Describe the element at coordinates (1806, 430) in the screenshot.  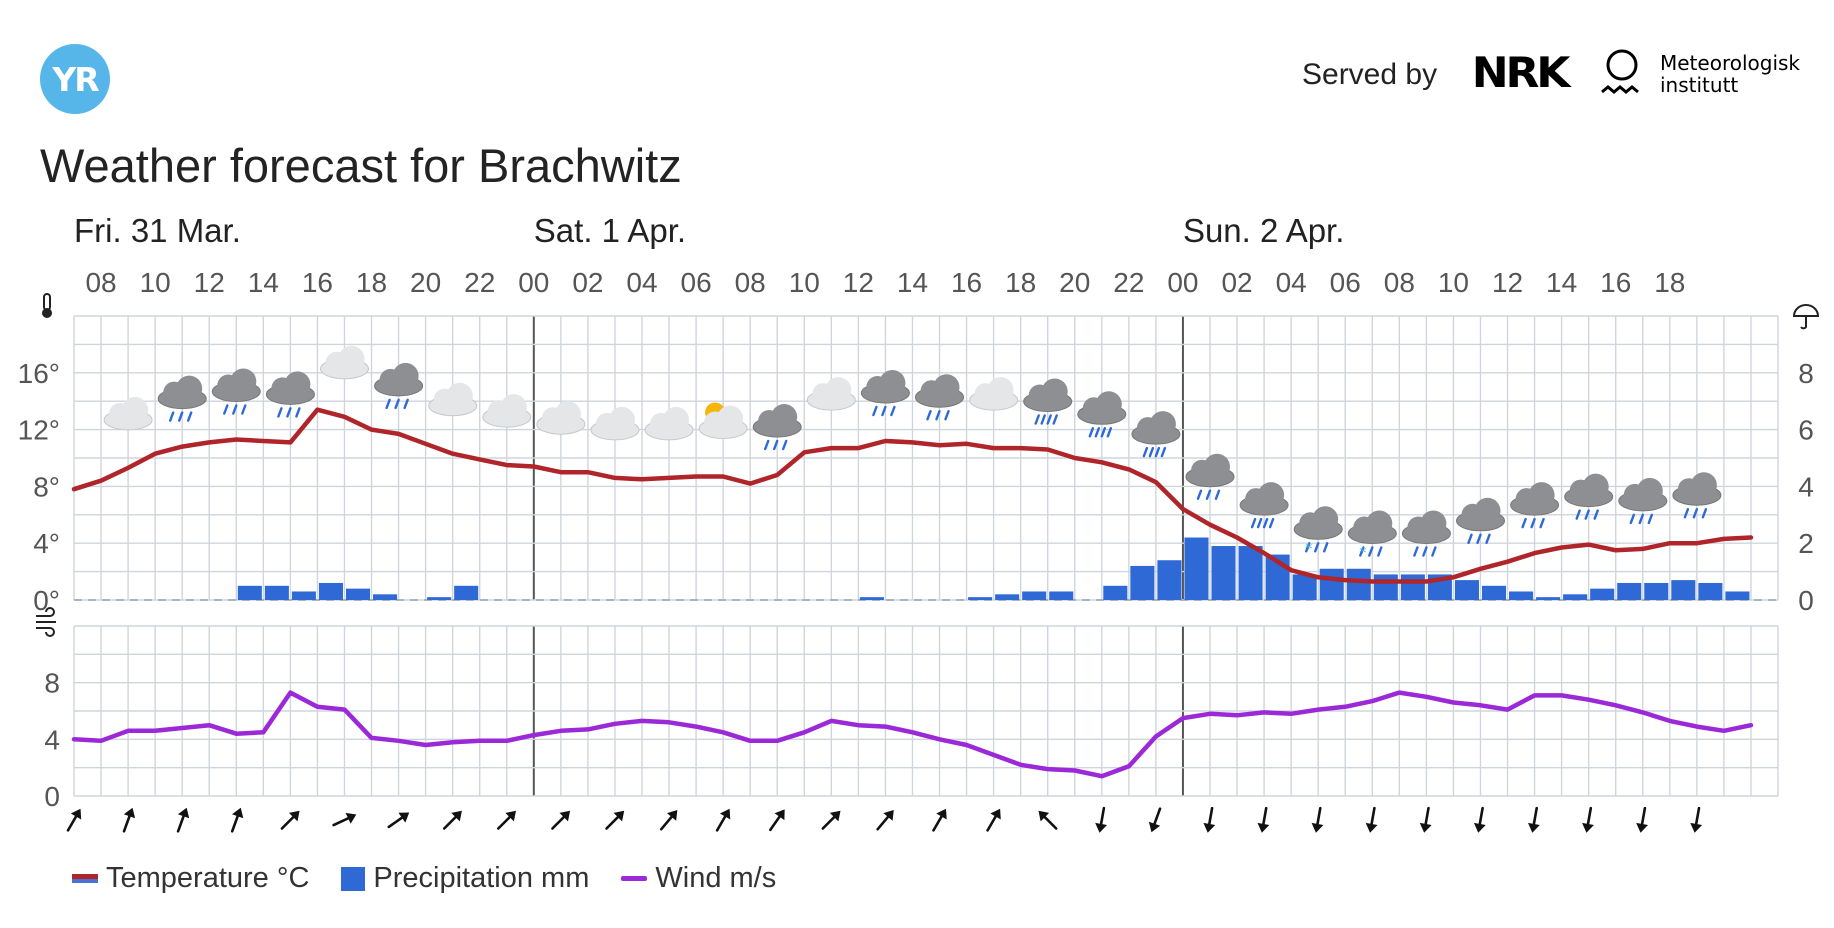
I see `precip-y-tick: 6` at that location.